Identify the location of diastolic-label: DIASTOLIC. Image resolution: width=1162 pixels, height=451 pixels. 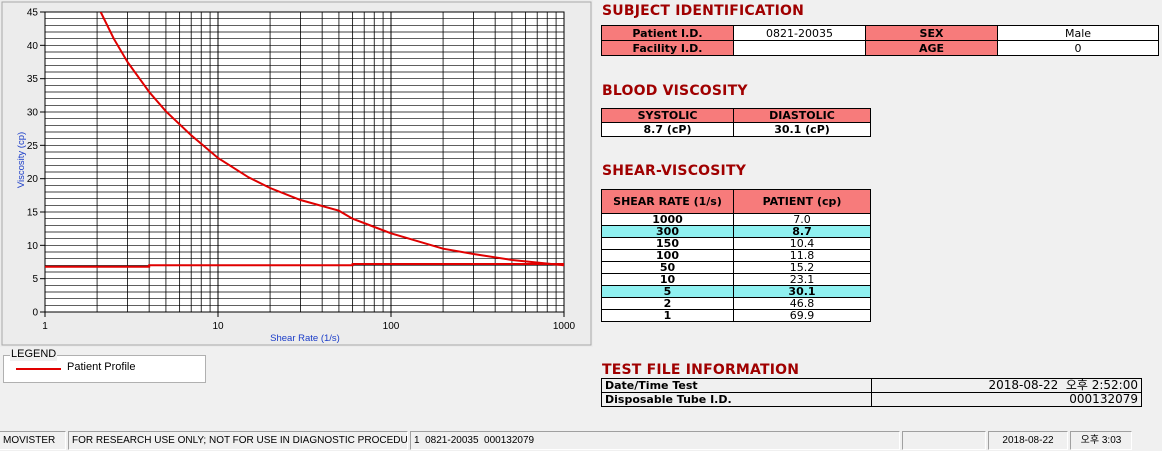
(802, 115).